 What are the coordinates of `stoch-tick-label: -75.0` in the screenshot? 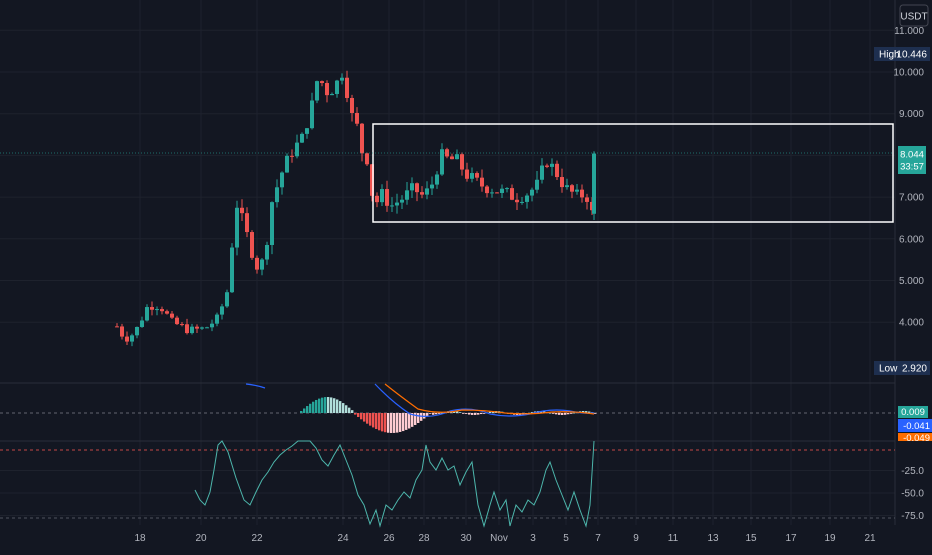 It's located at (912, 516).